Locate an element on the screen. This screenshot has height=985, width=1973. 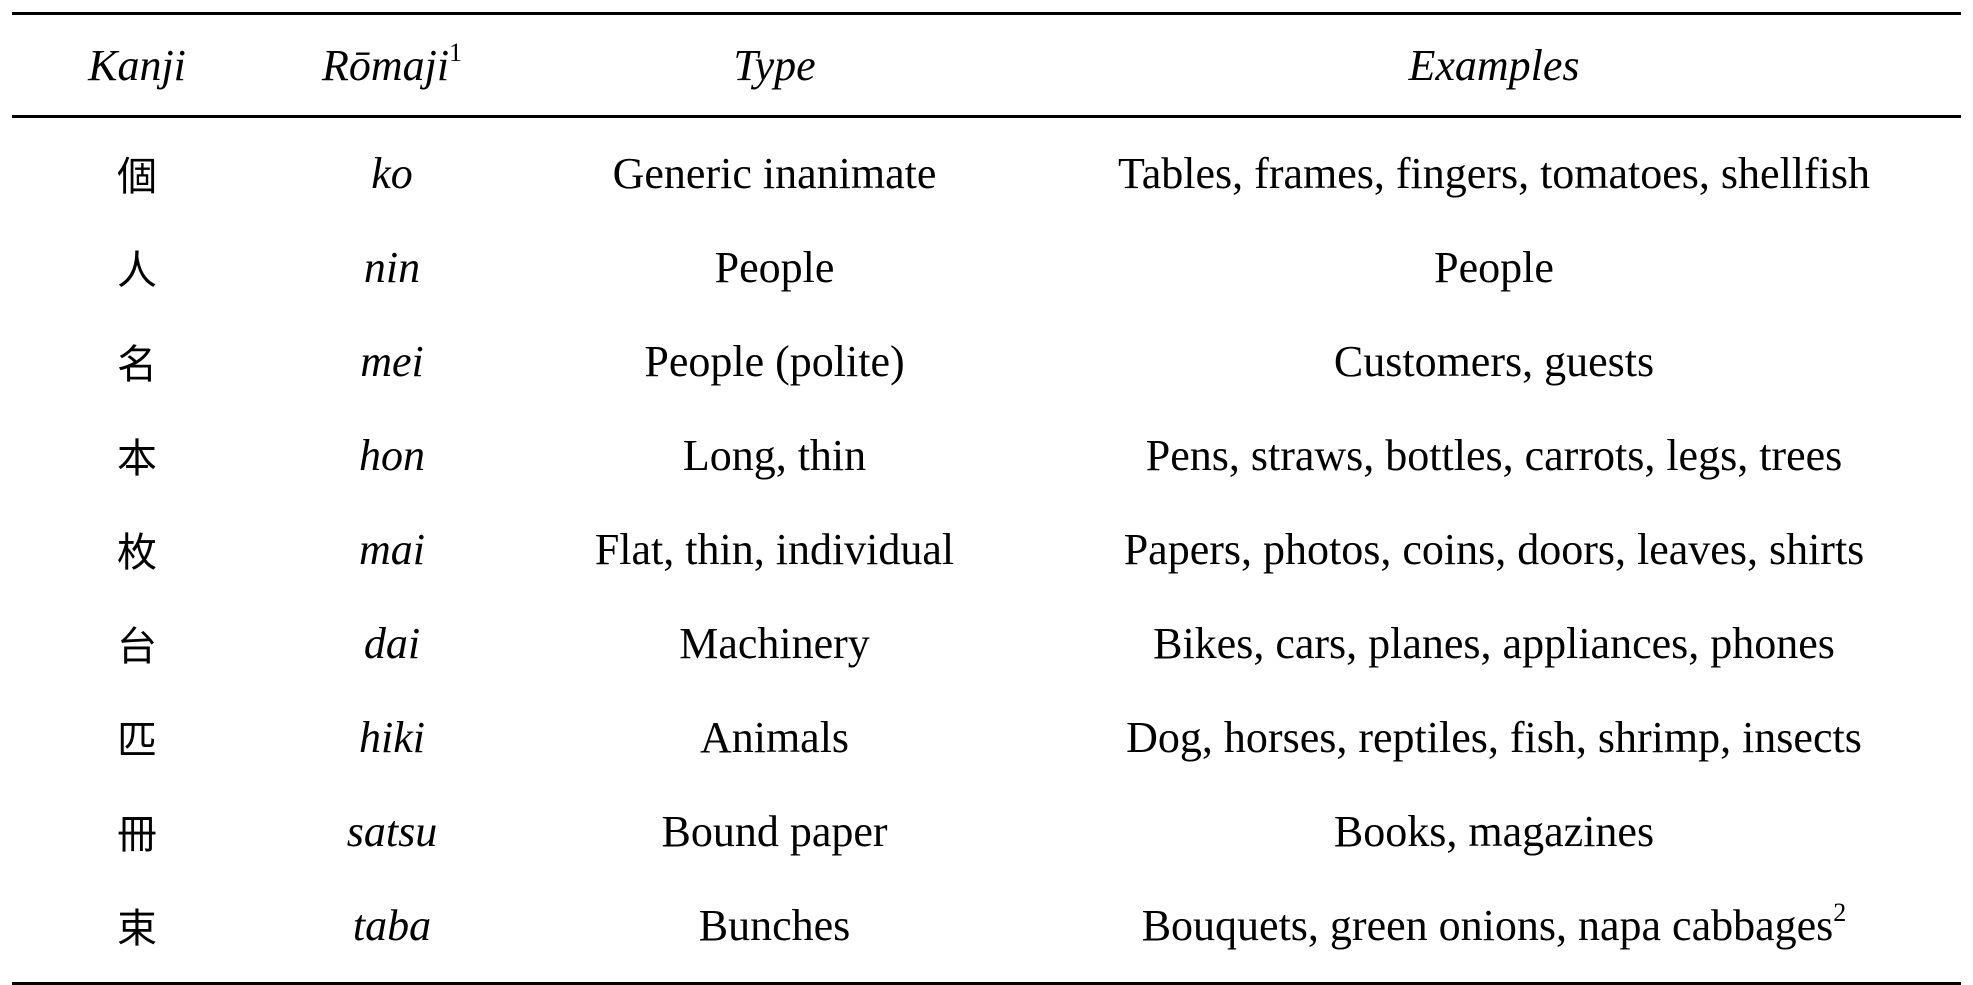
table-row: 名 mei People (polite) Customers, guests is located at coordinates (986, 361).